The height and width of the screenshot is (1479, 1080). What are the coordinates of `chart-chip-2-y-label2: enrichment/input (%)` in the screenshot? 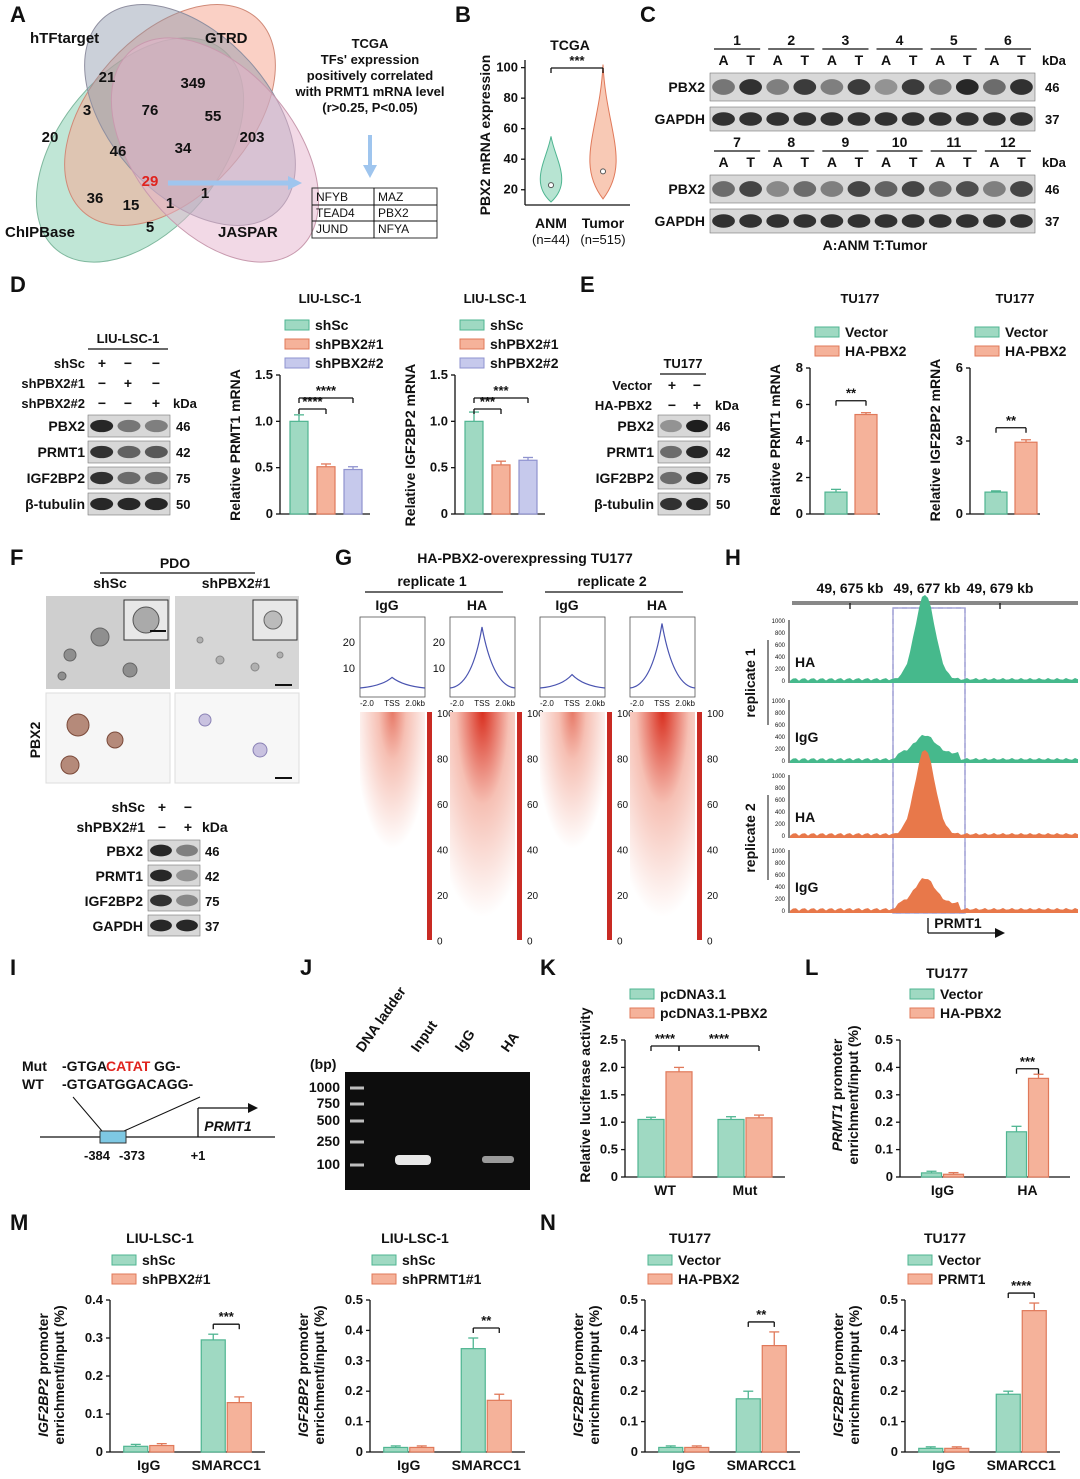 It's located at (594, 1374).